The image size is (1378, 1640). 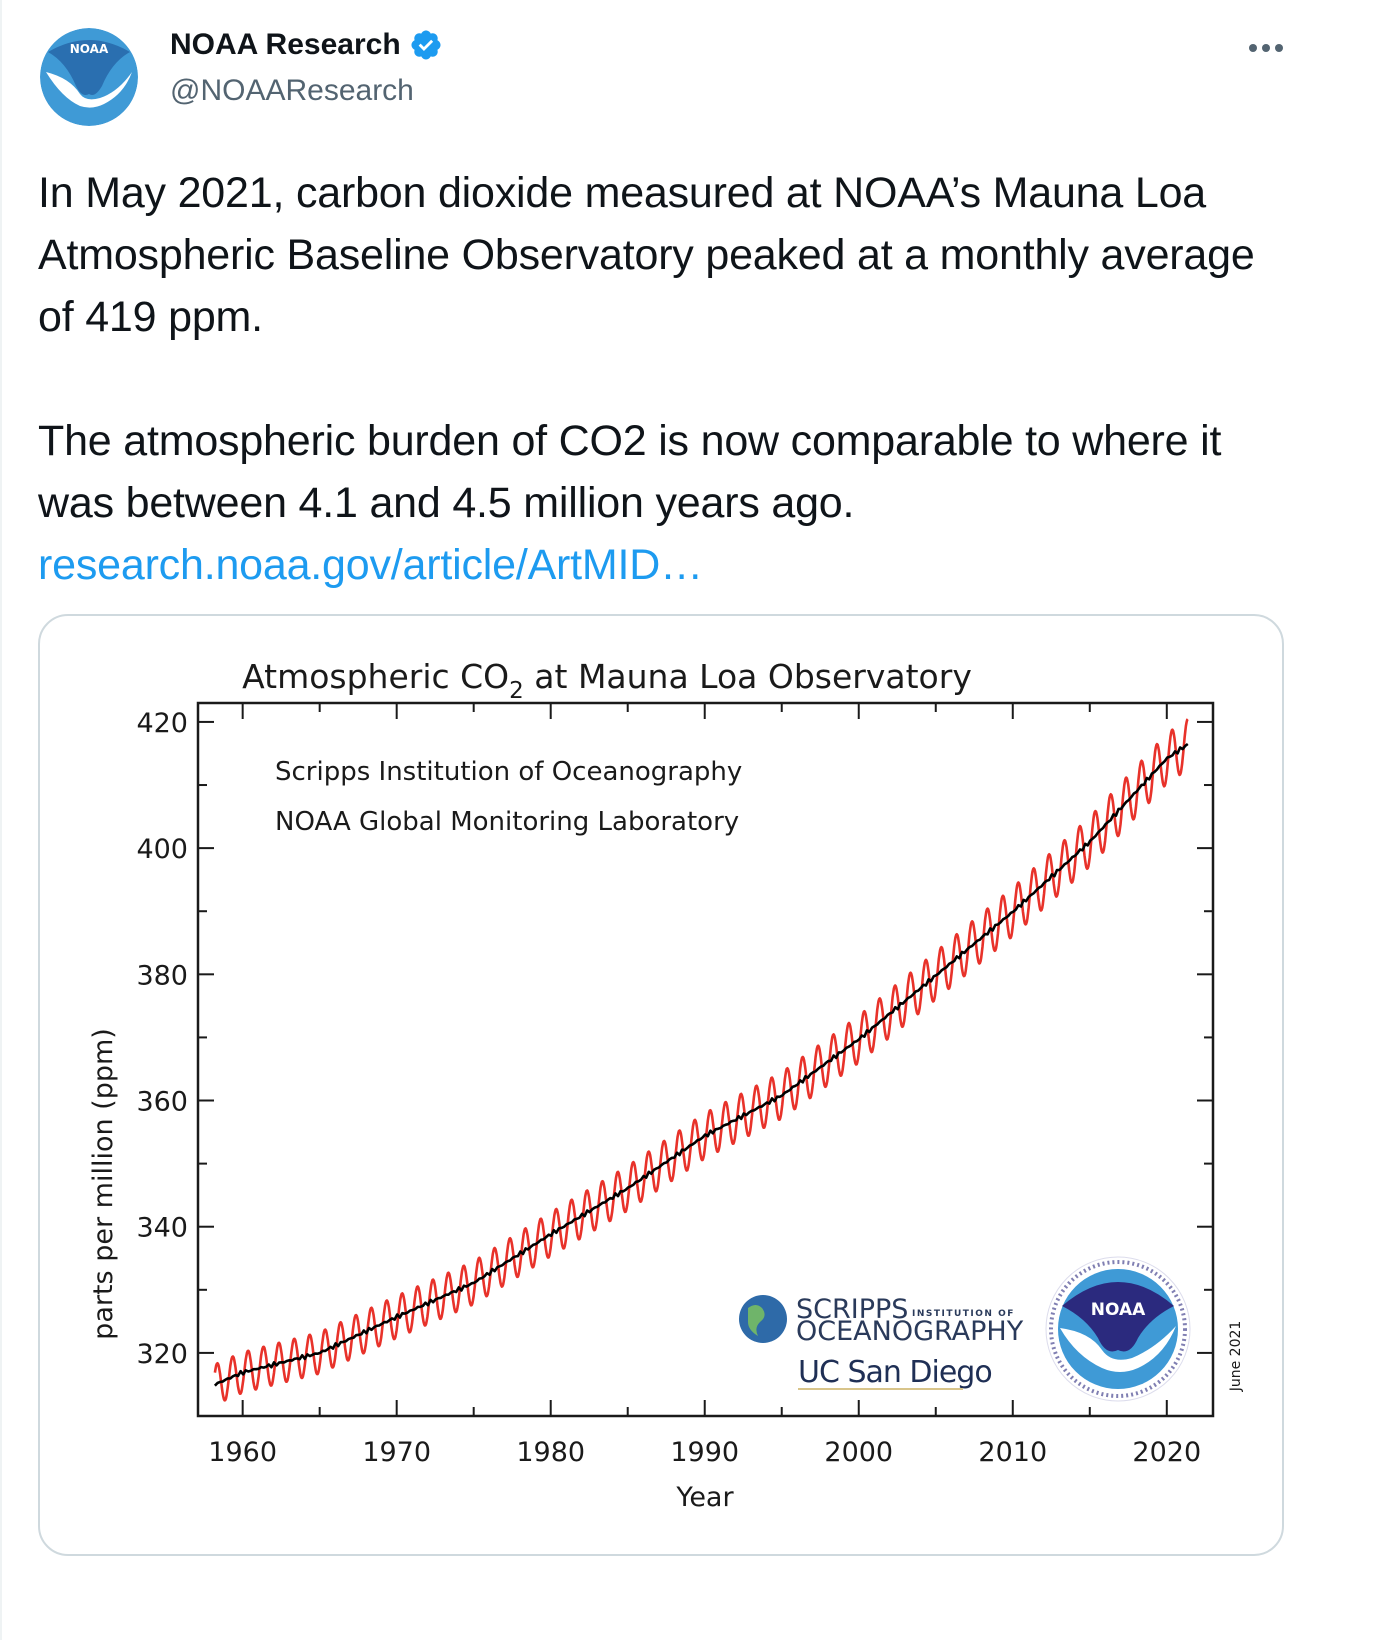 What do you see at coordinates (242, 1452) in the screenshot?
I see `x-tick-label: 1960` at bounding box center [242, 1452].